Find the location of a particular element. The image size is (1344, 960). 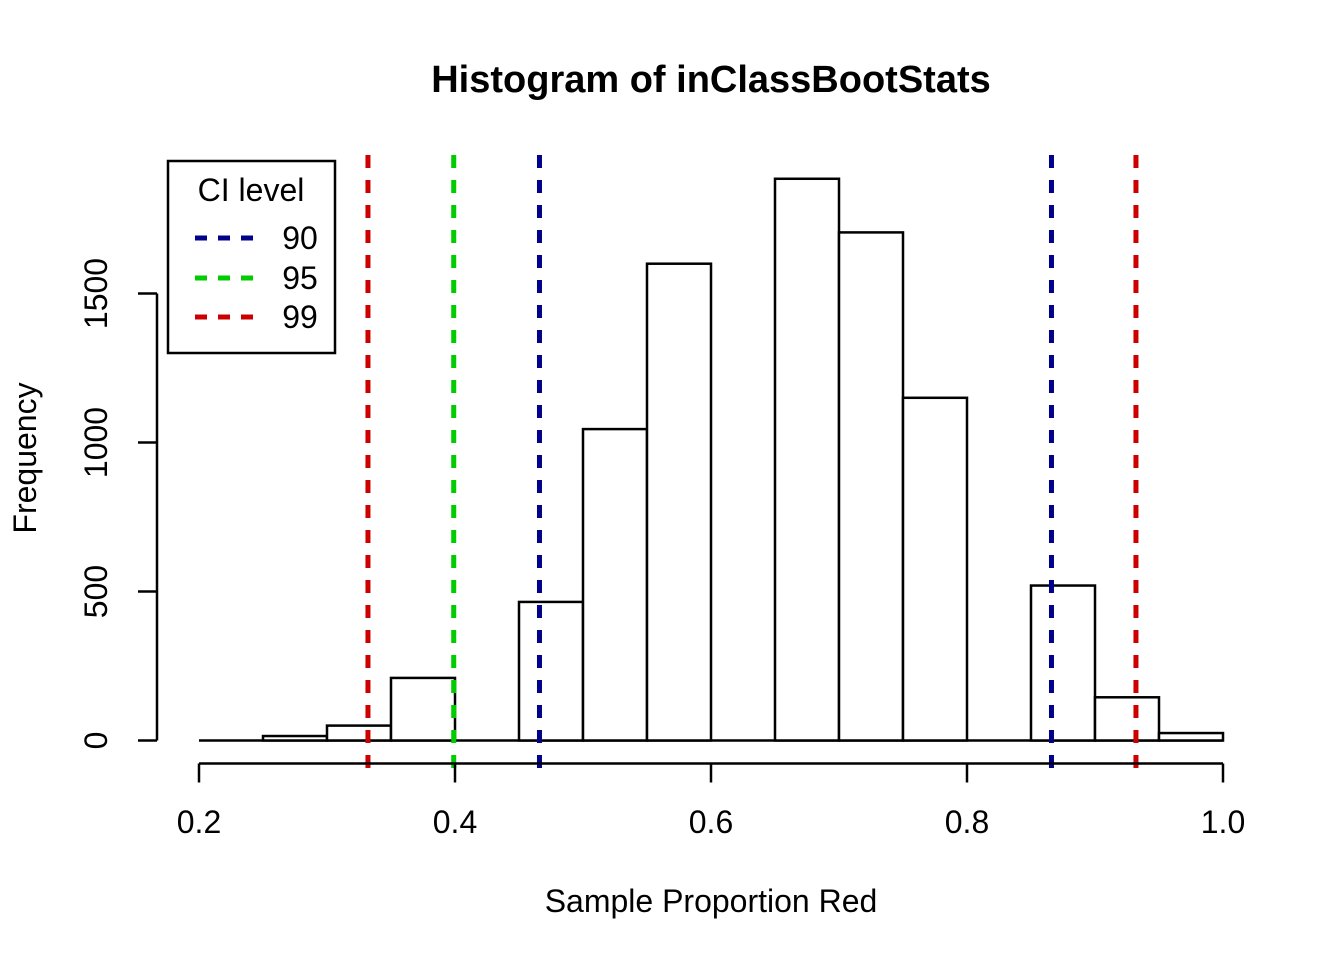

x-tick-label: 0.6 is located at coordinates (711, 822).